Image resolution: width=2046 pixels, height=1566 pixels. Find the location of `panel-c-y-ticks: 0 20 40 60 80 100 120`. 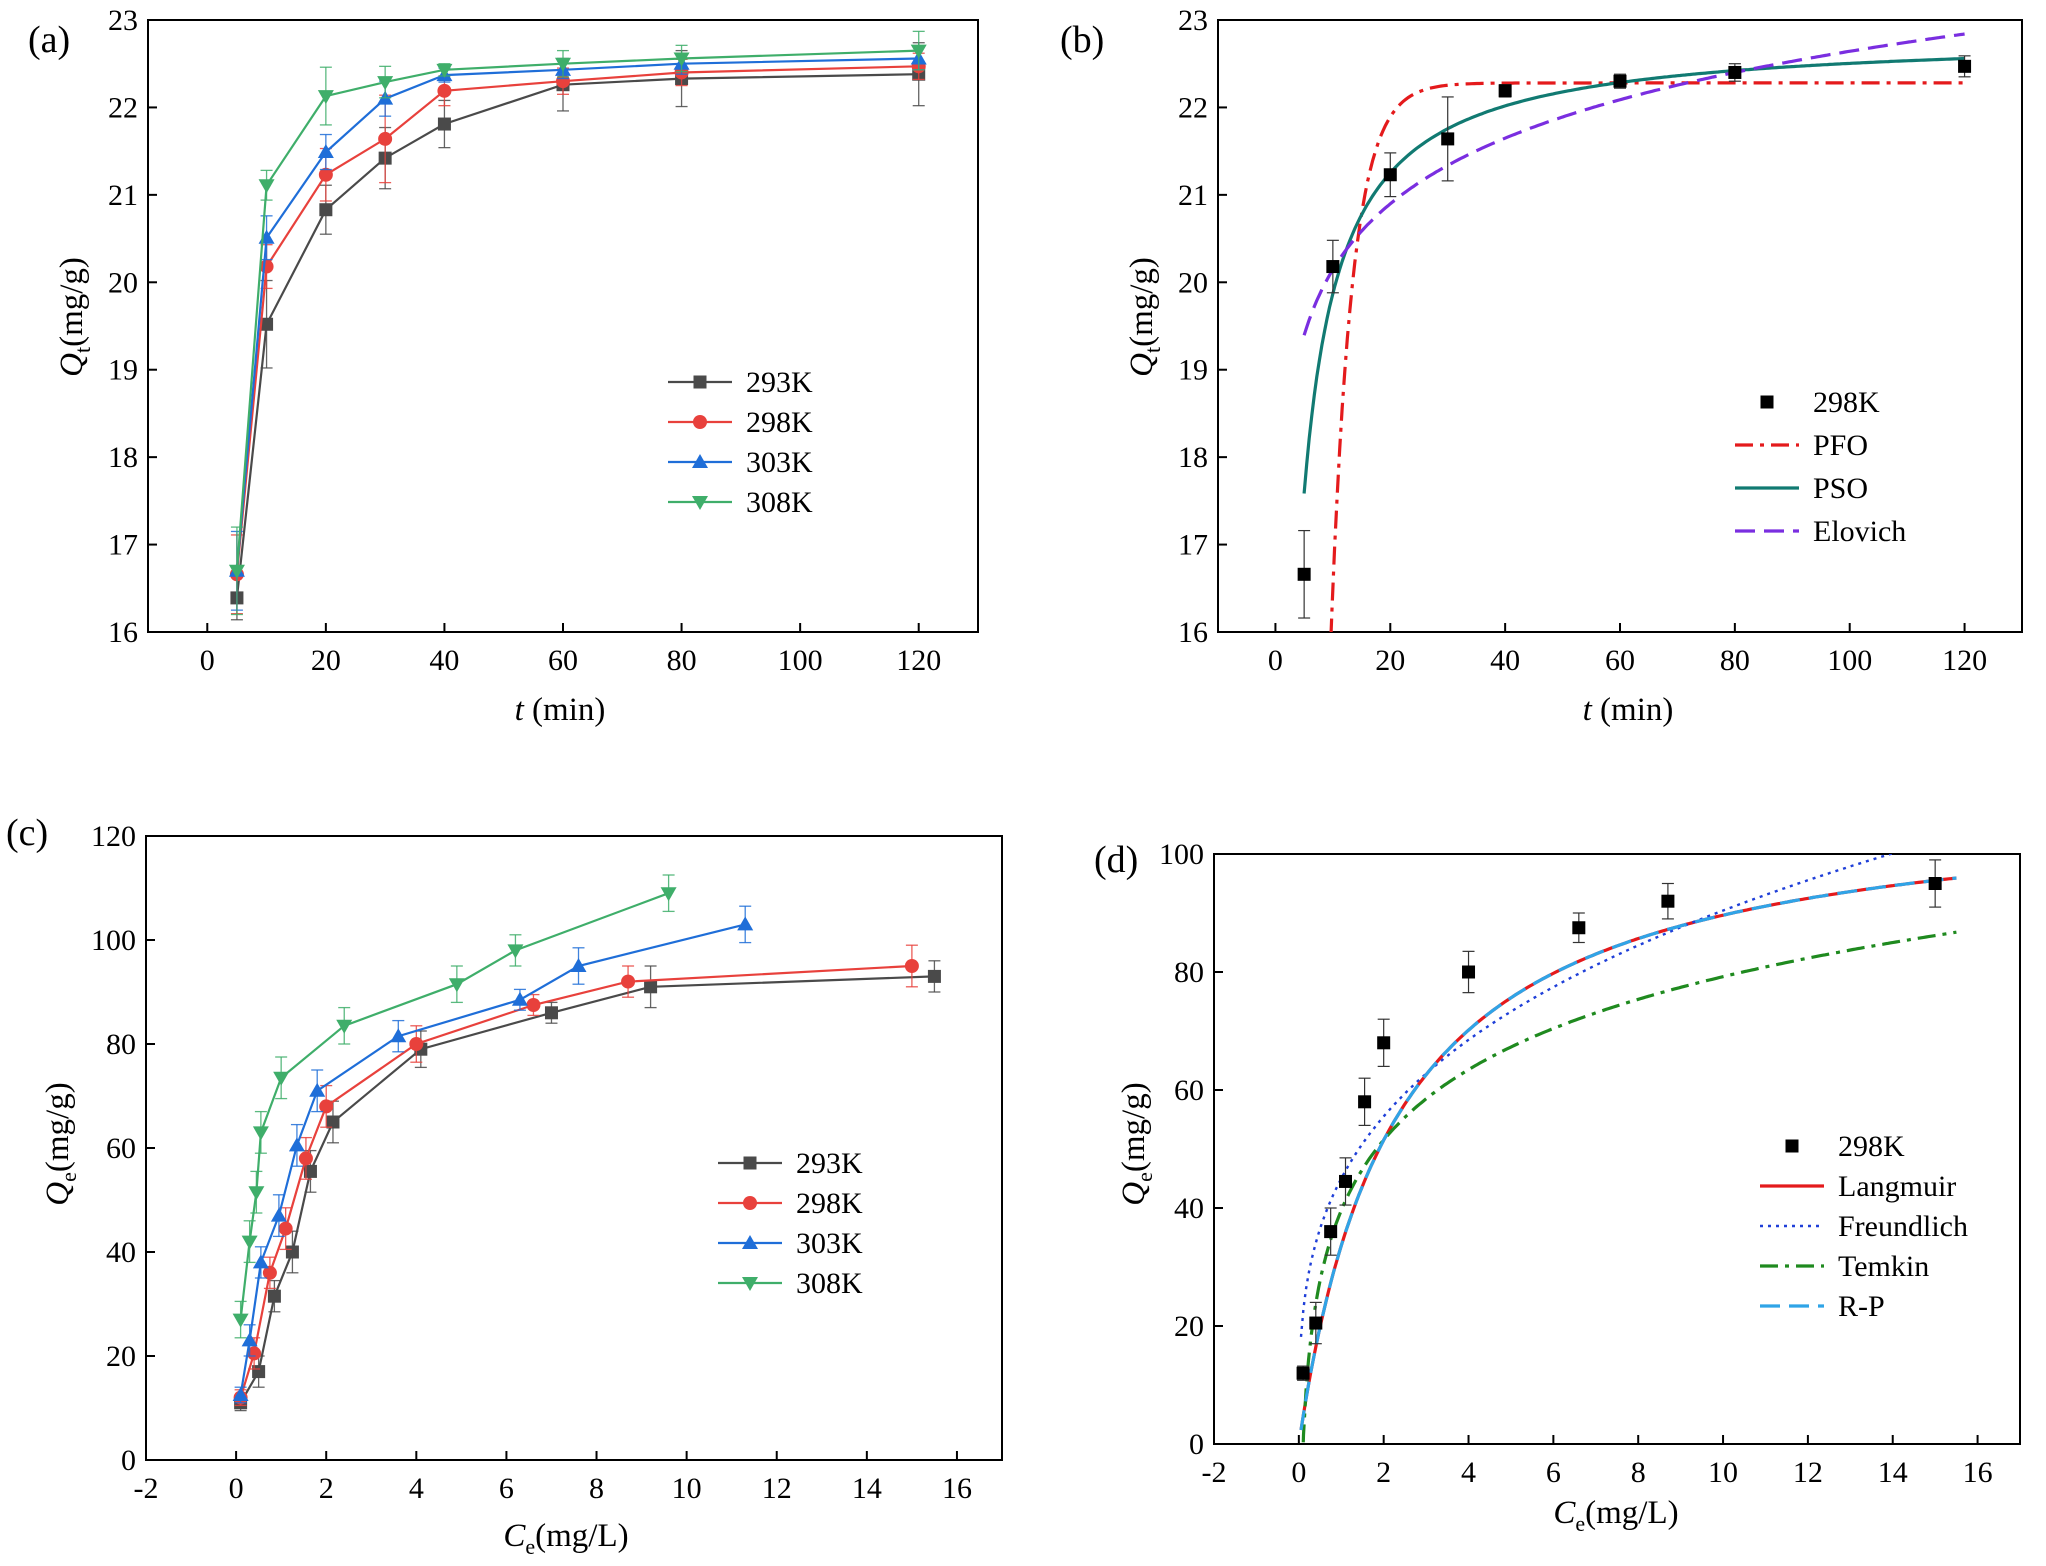

panel-c-y-ticks: 0 20 40 60 80 100 120 is located at coordinates (123, 1148).